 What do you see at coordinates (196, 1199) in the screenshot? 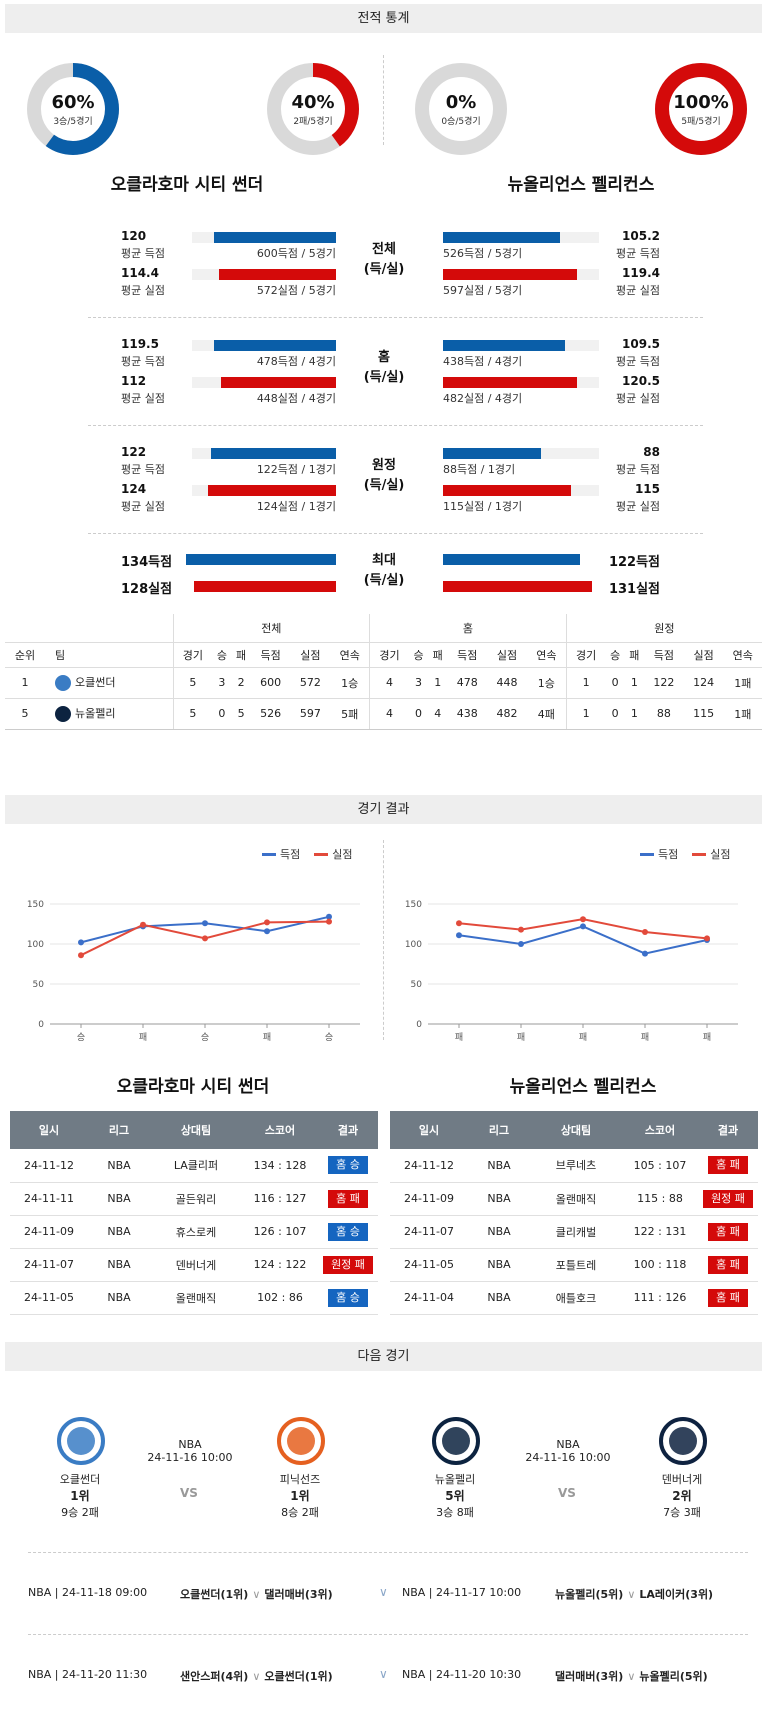
I see `result-opponent: 골든워리` at bounding box center [196, 1199].